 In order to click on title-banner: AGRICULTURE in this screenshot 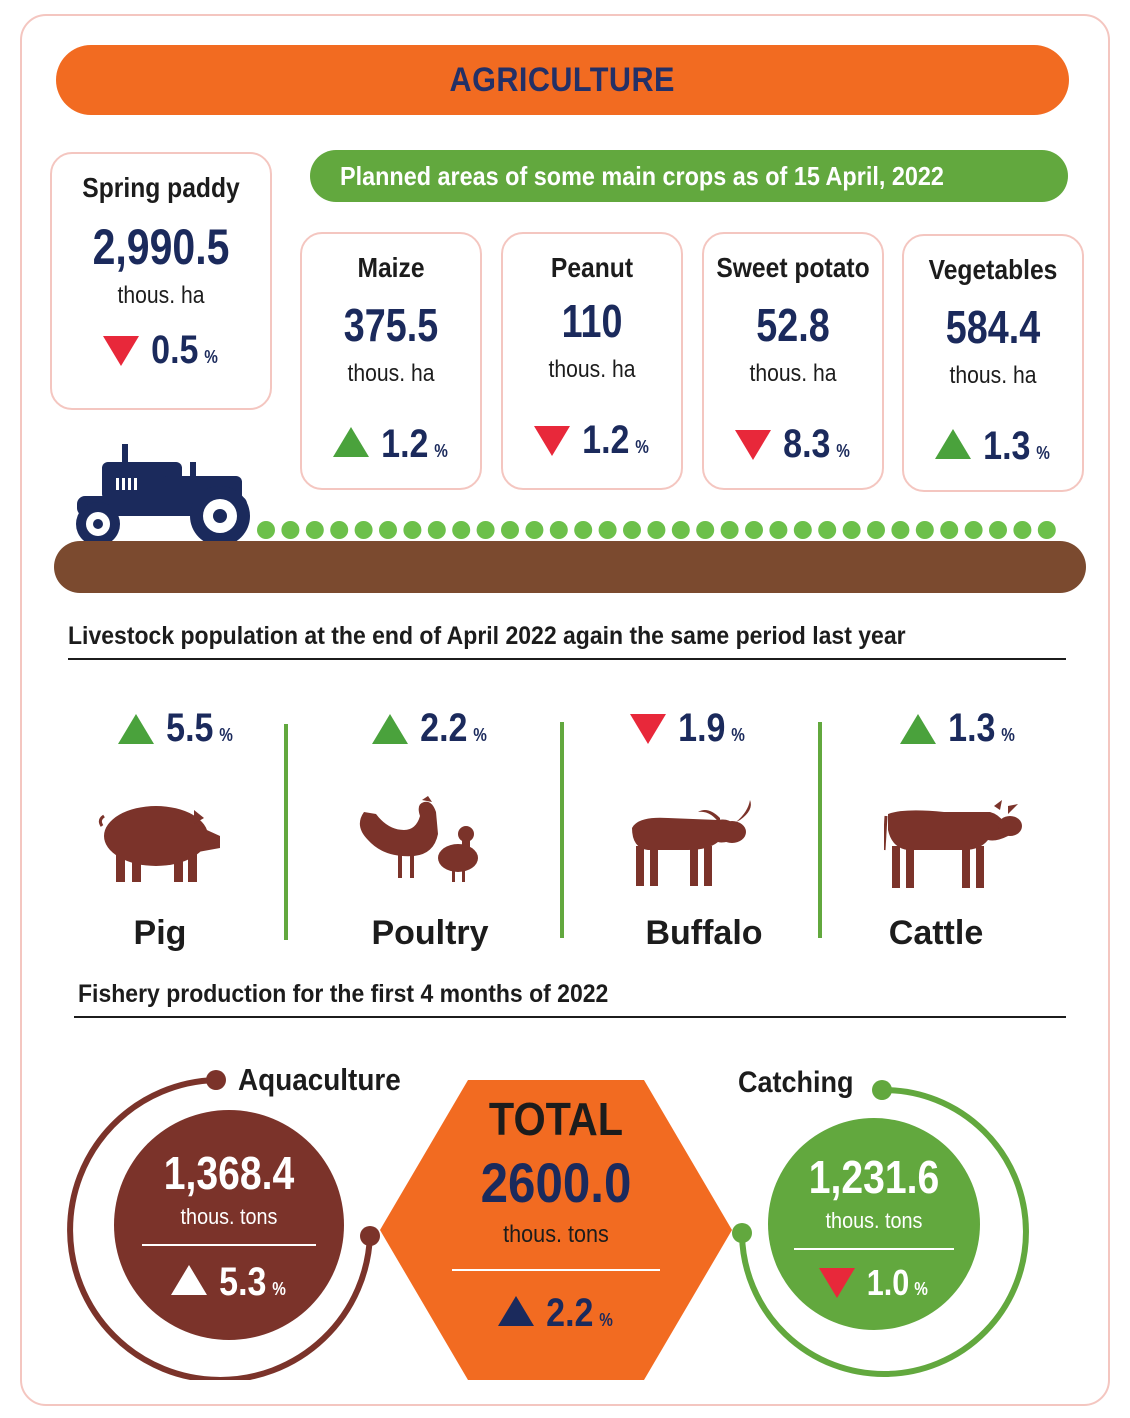, I will do `click(562, 80)`.